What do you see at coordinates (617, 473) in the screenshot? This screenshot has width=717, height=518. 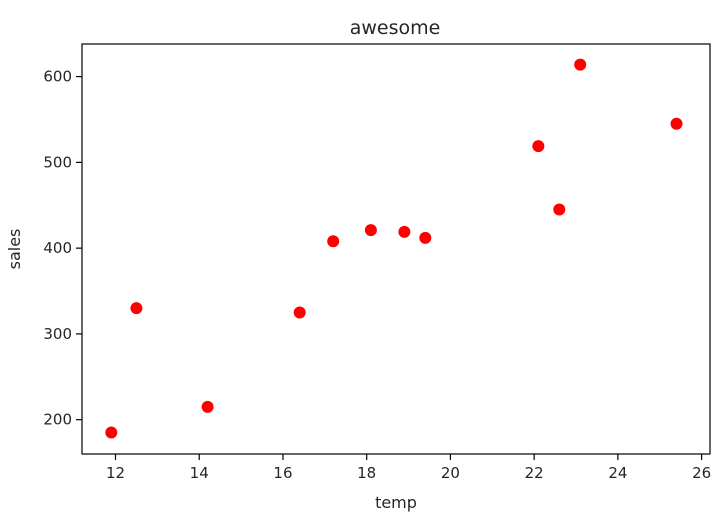 I see `x-tick-label: 24` at bounding box center [617, 473].